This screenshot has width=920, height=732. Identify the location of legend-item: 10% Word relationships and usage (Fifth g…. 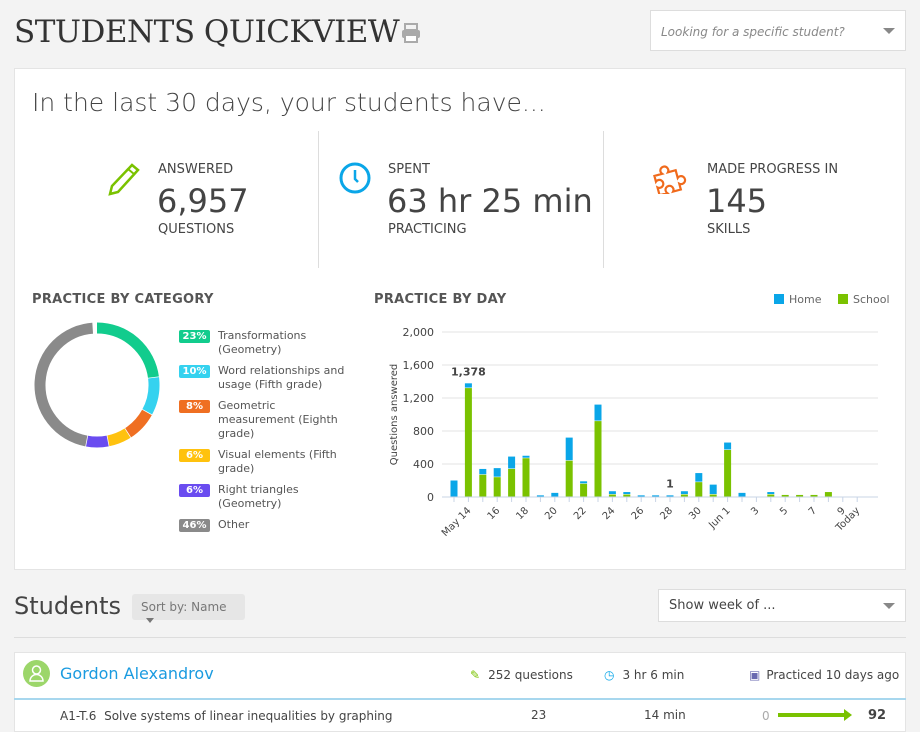
(263, 378).